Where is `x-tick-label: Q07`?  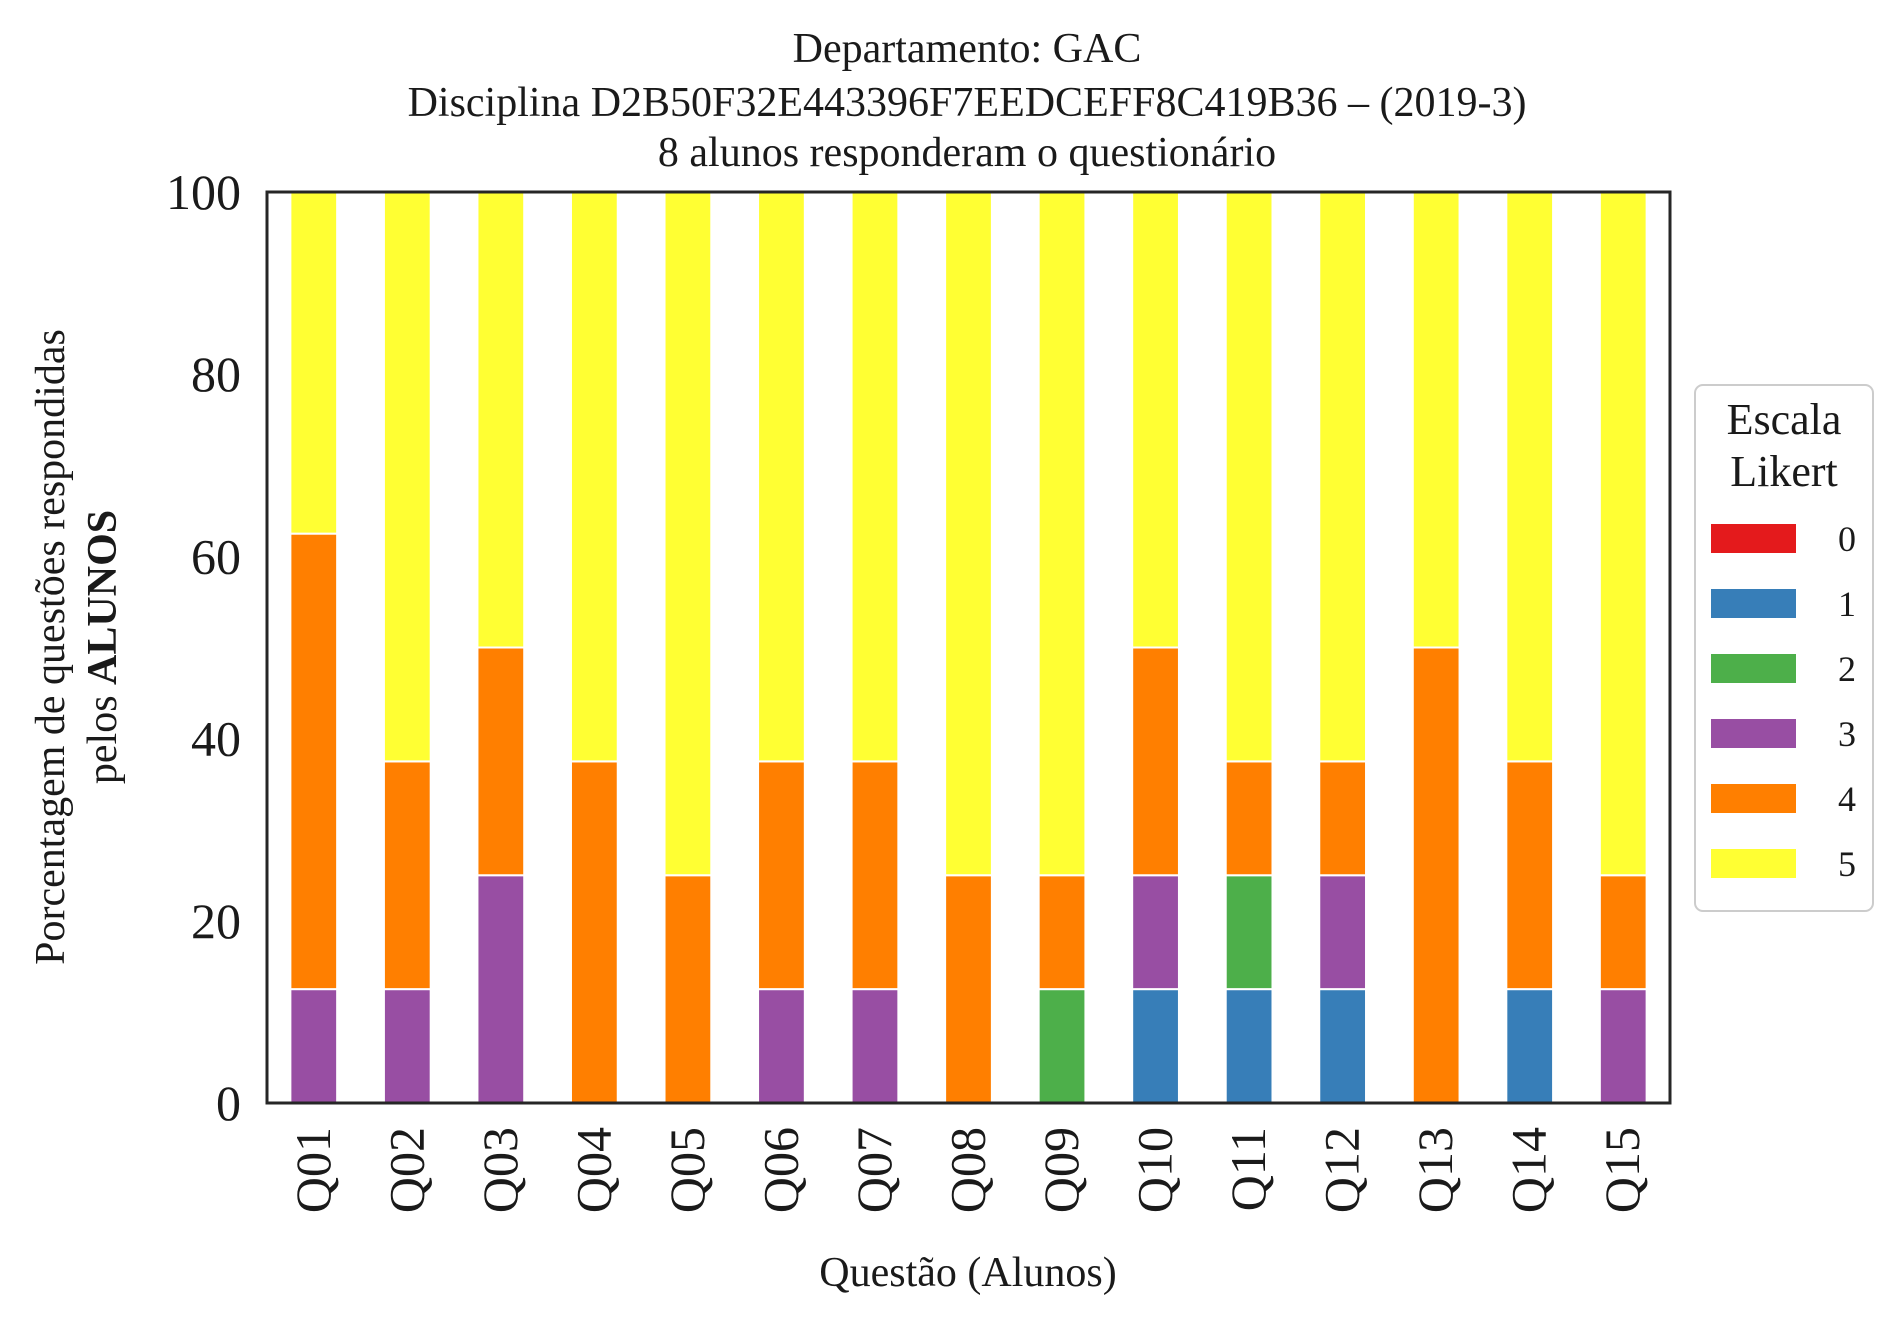 x-tick-label: Q07 is located at coordinates (874, 1170).